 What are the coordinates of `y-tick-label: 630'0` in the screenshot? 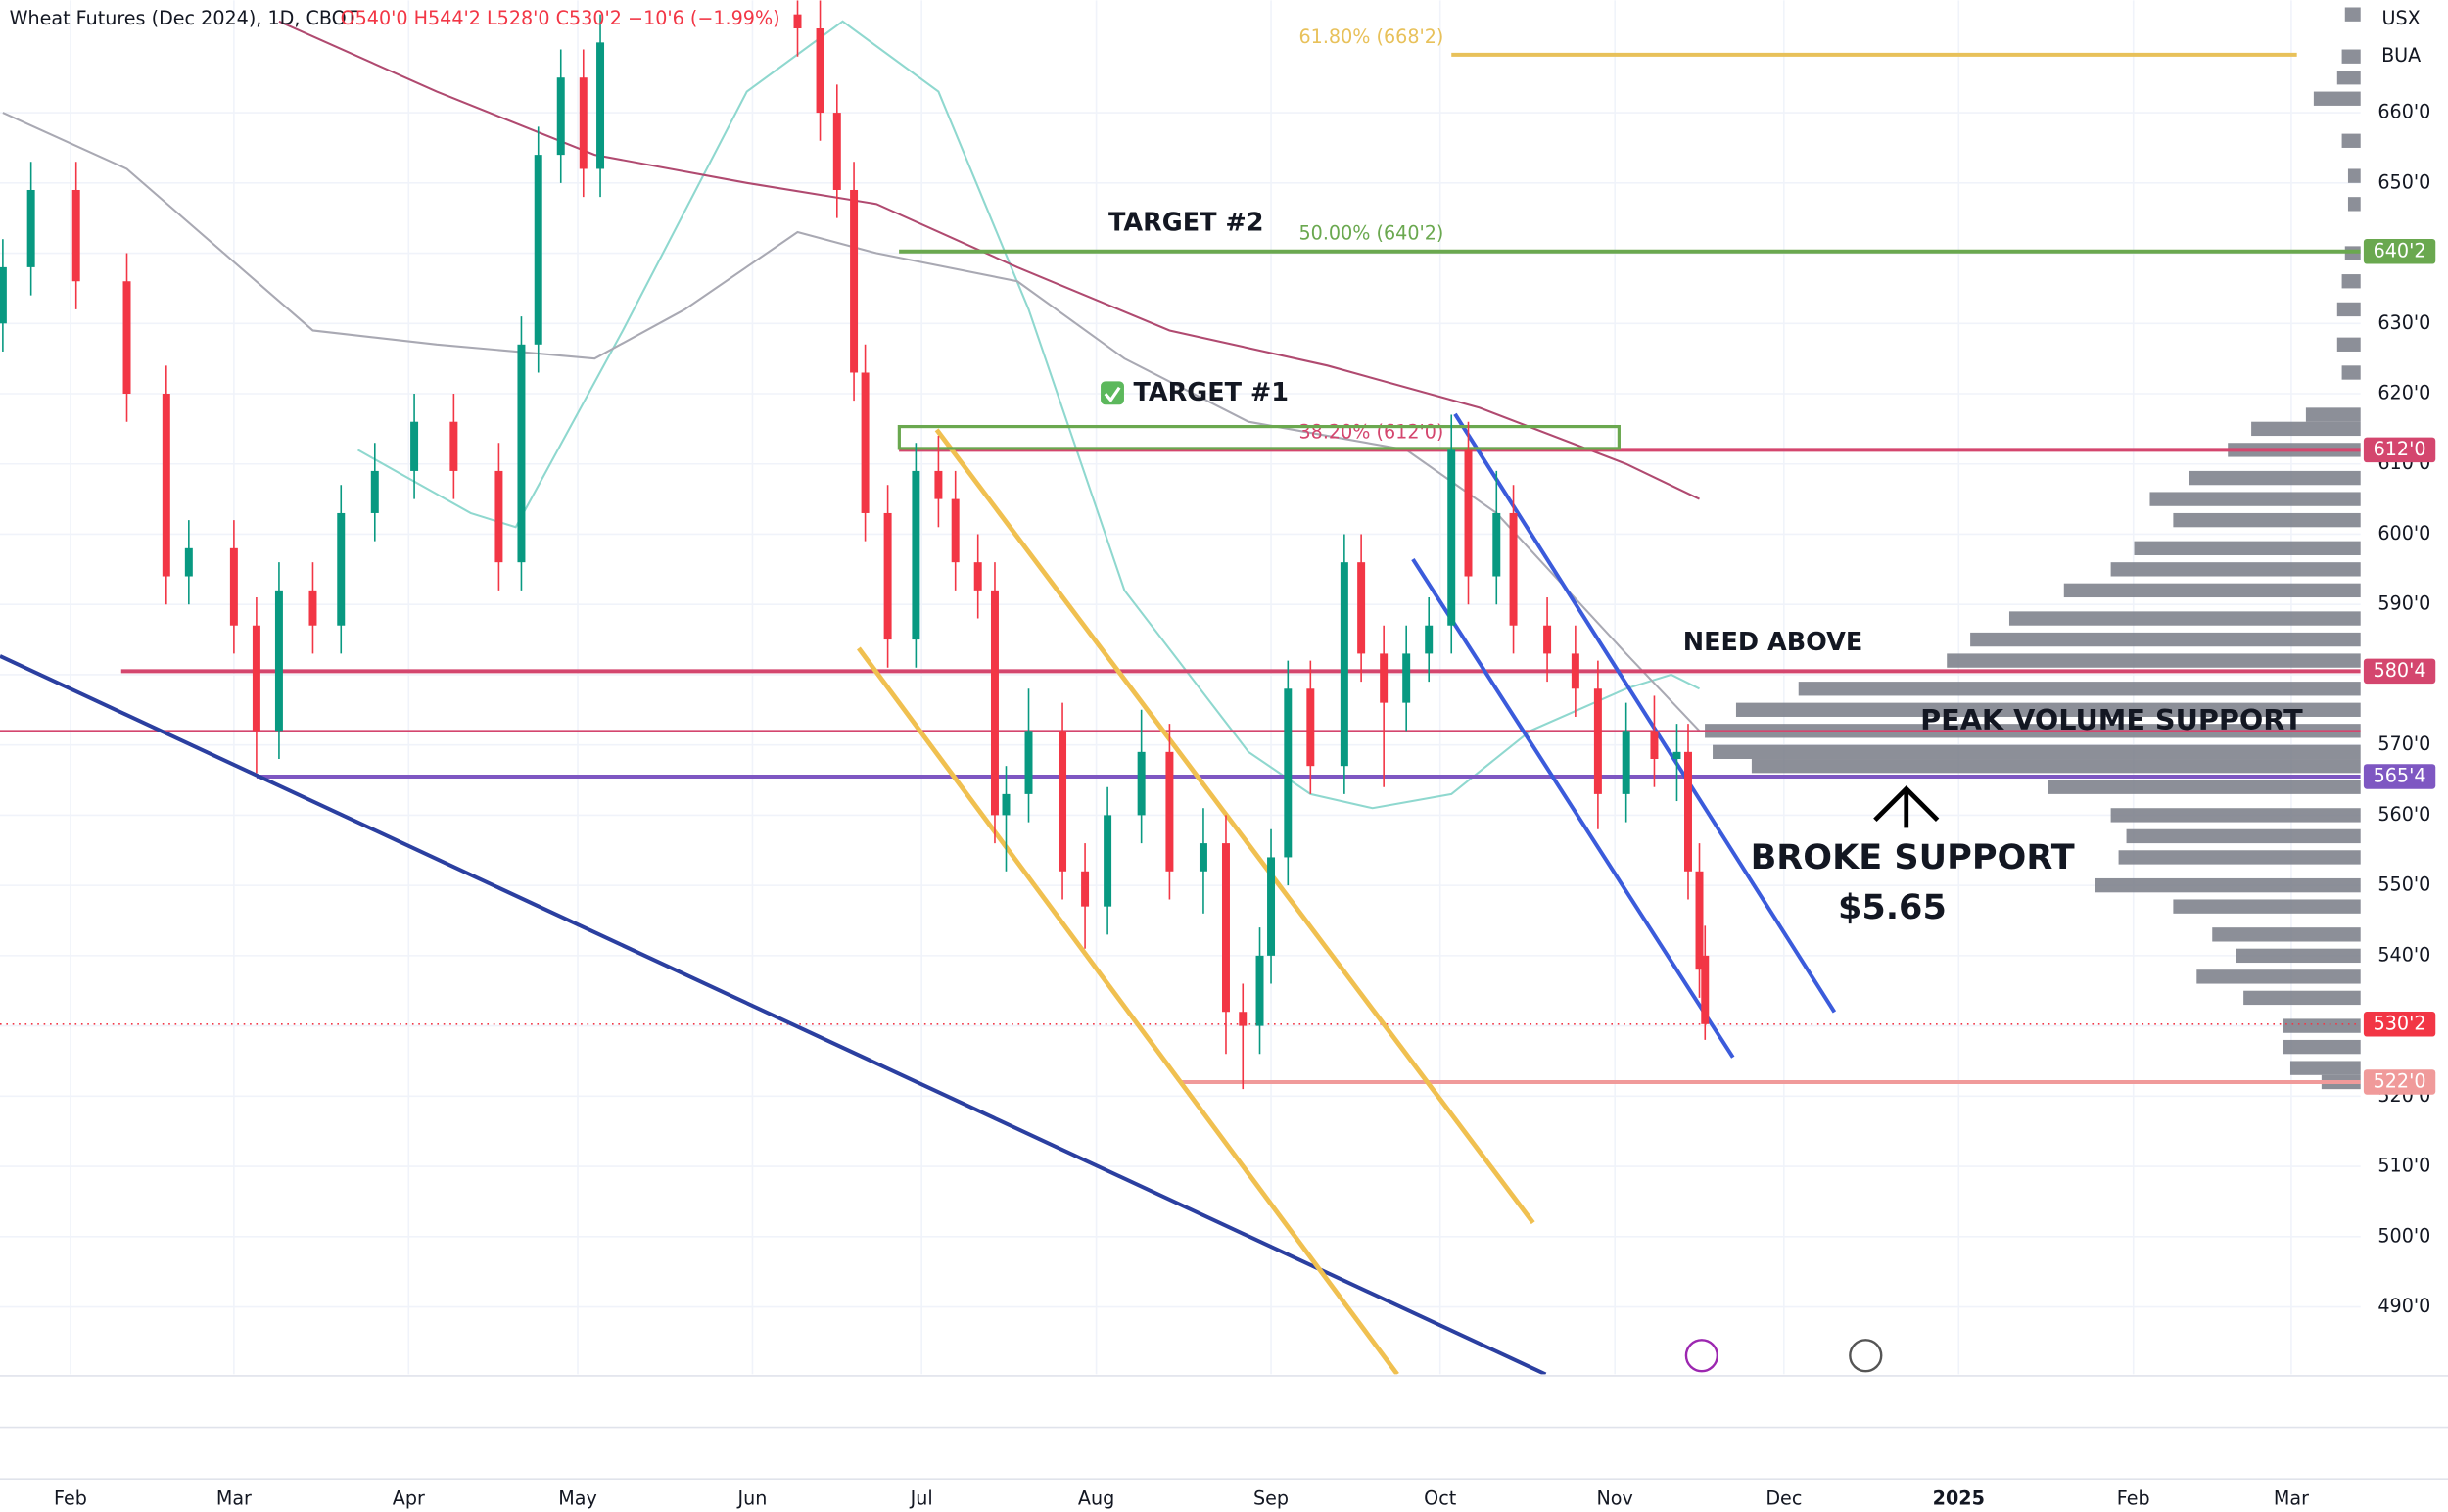 It's located at (2403, 322).